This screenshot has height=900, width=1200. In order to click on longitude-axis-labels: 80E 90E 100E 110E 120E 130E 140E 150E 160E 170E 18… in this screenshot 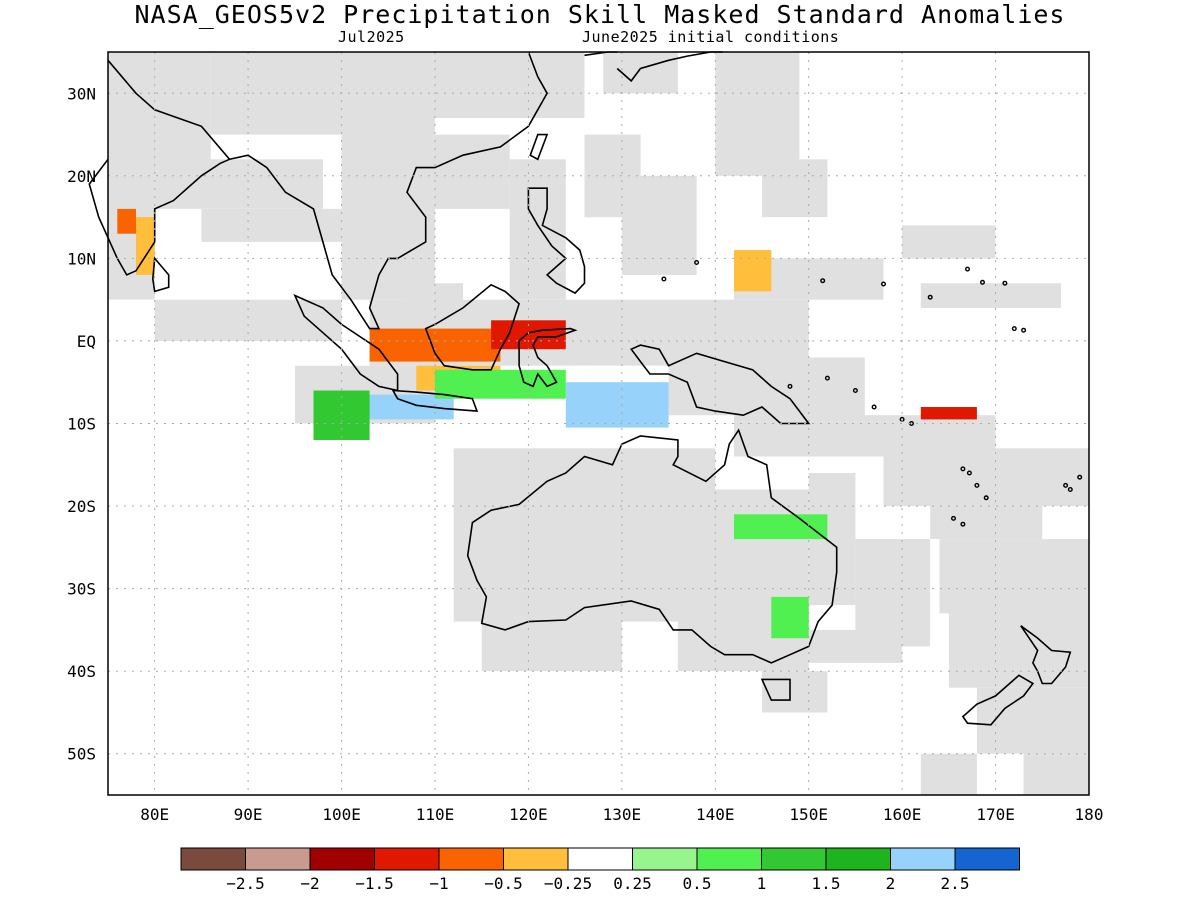, I will do `click(621, 814)`.